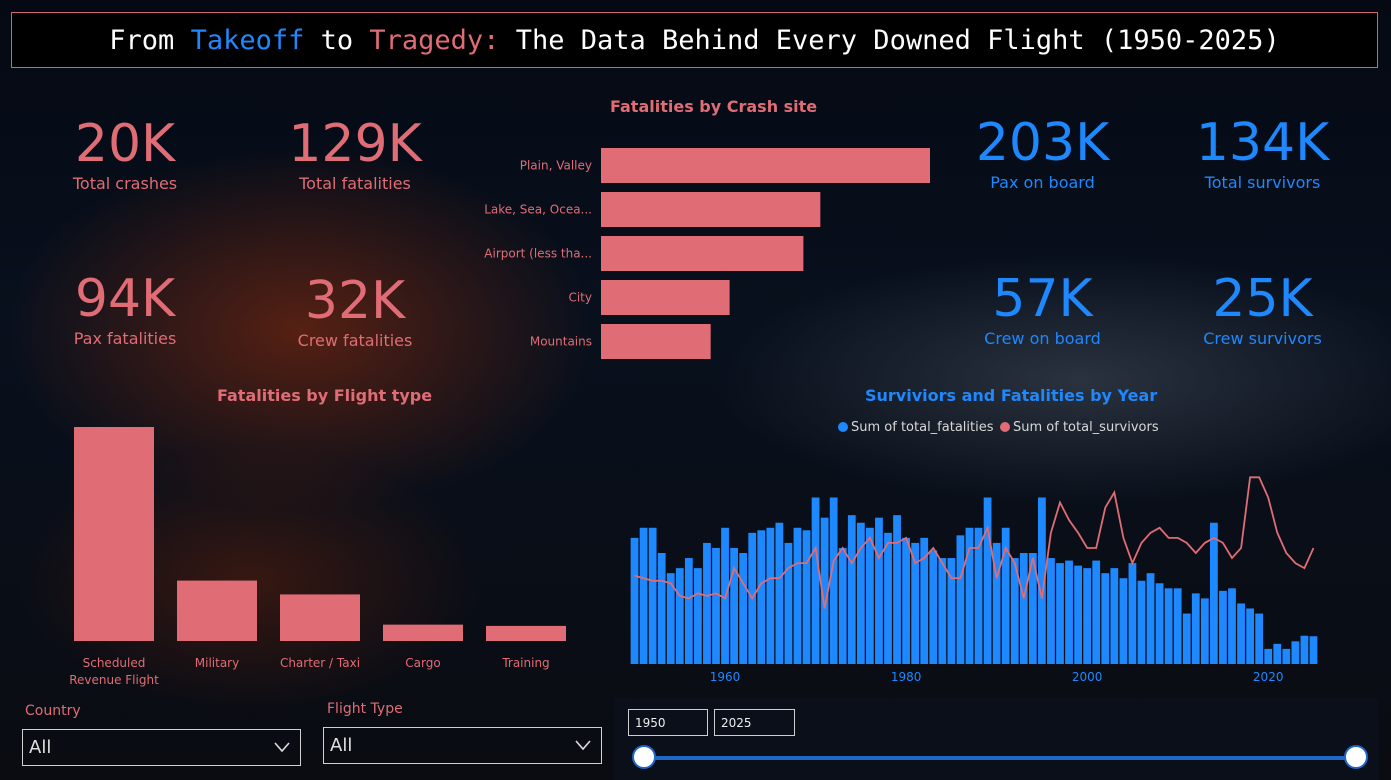 Image resolution: width=1391 pixels, height=780 pixels. What do you see at coordinates (668, 722) in the screenshot?
I see `range-start-input: 1950` at bounding box center [668, 722].